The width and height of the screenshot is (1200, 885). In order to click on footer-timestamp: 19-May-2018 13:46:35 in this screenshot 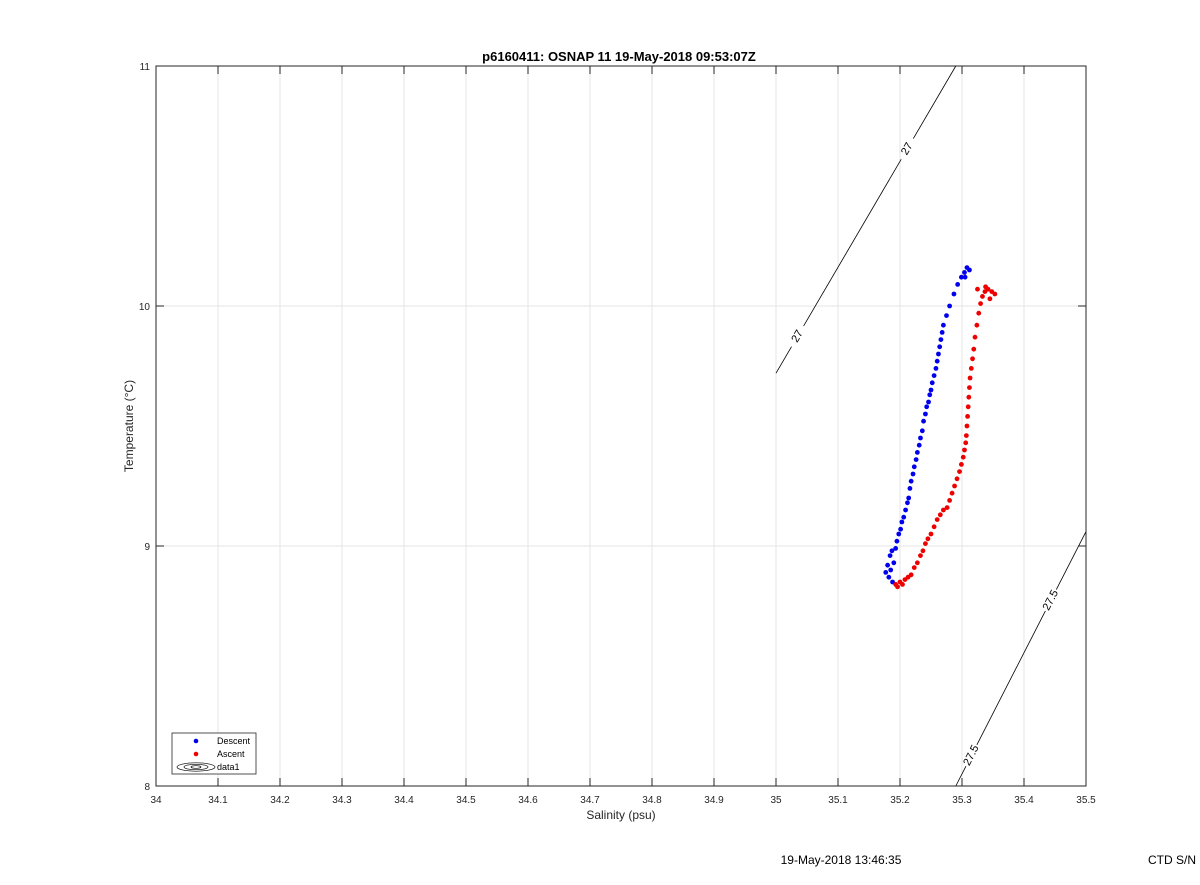, I will do `click(841, 860)`.